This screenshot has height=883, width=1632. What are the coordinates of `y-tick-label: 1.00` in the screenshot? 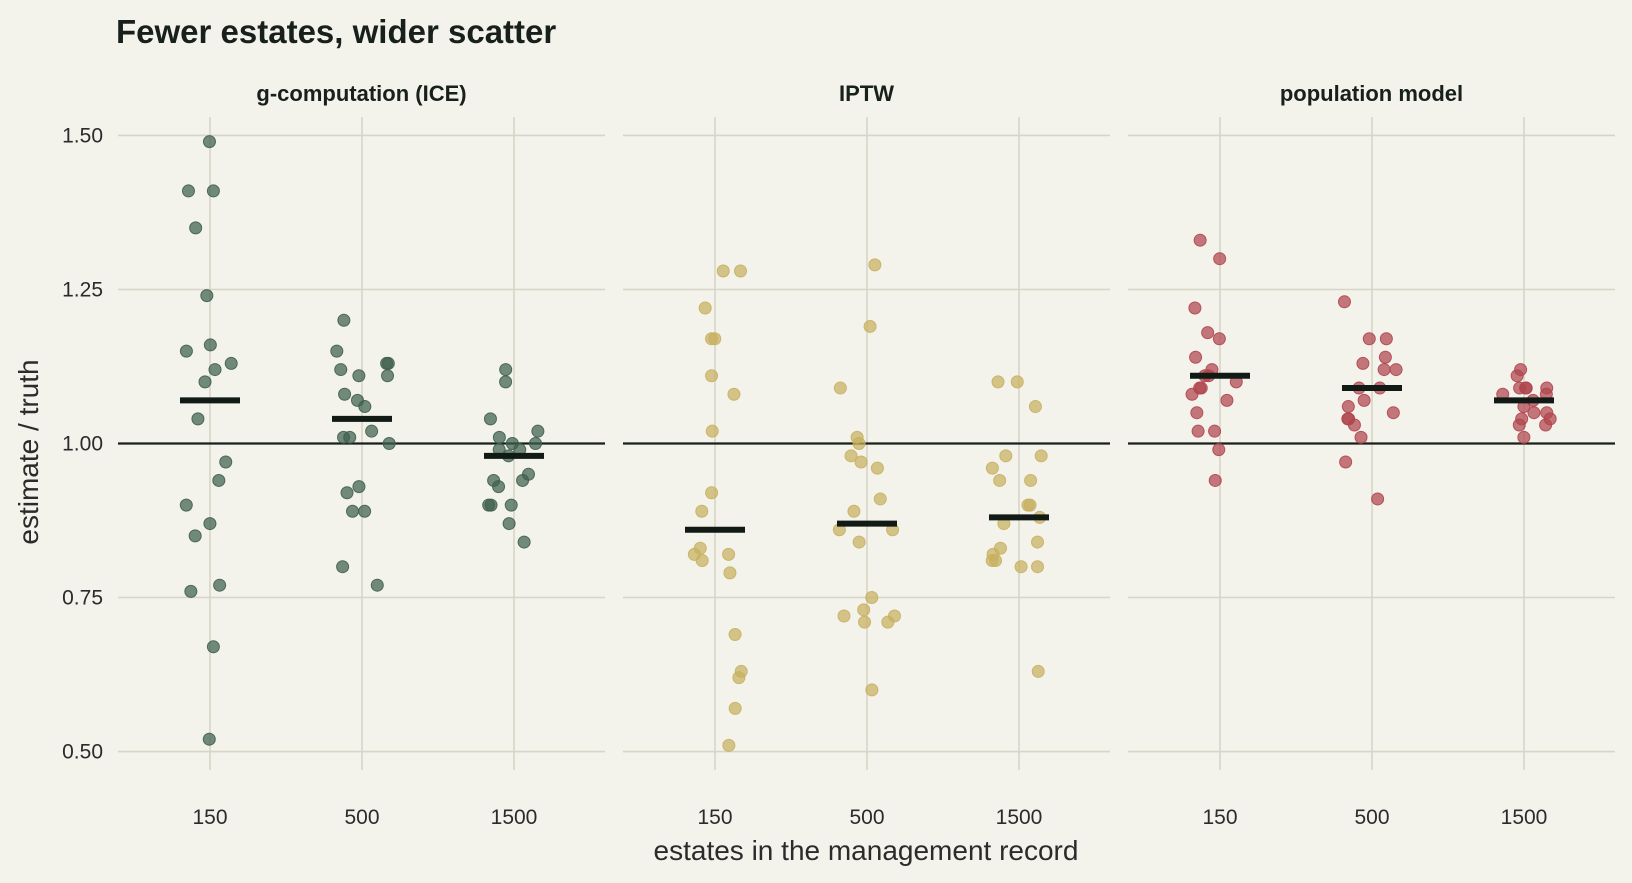 It's located at (82, 444).